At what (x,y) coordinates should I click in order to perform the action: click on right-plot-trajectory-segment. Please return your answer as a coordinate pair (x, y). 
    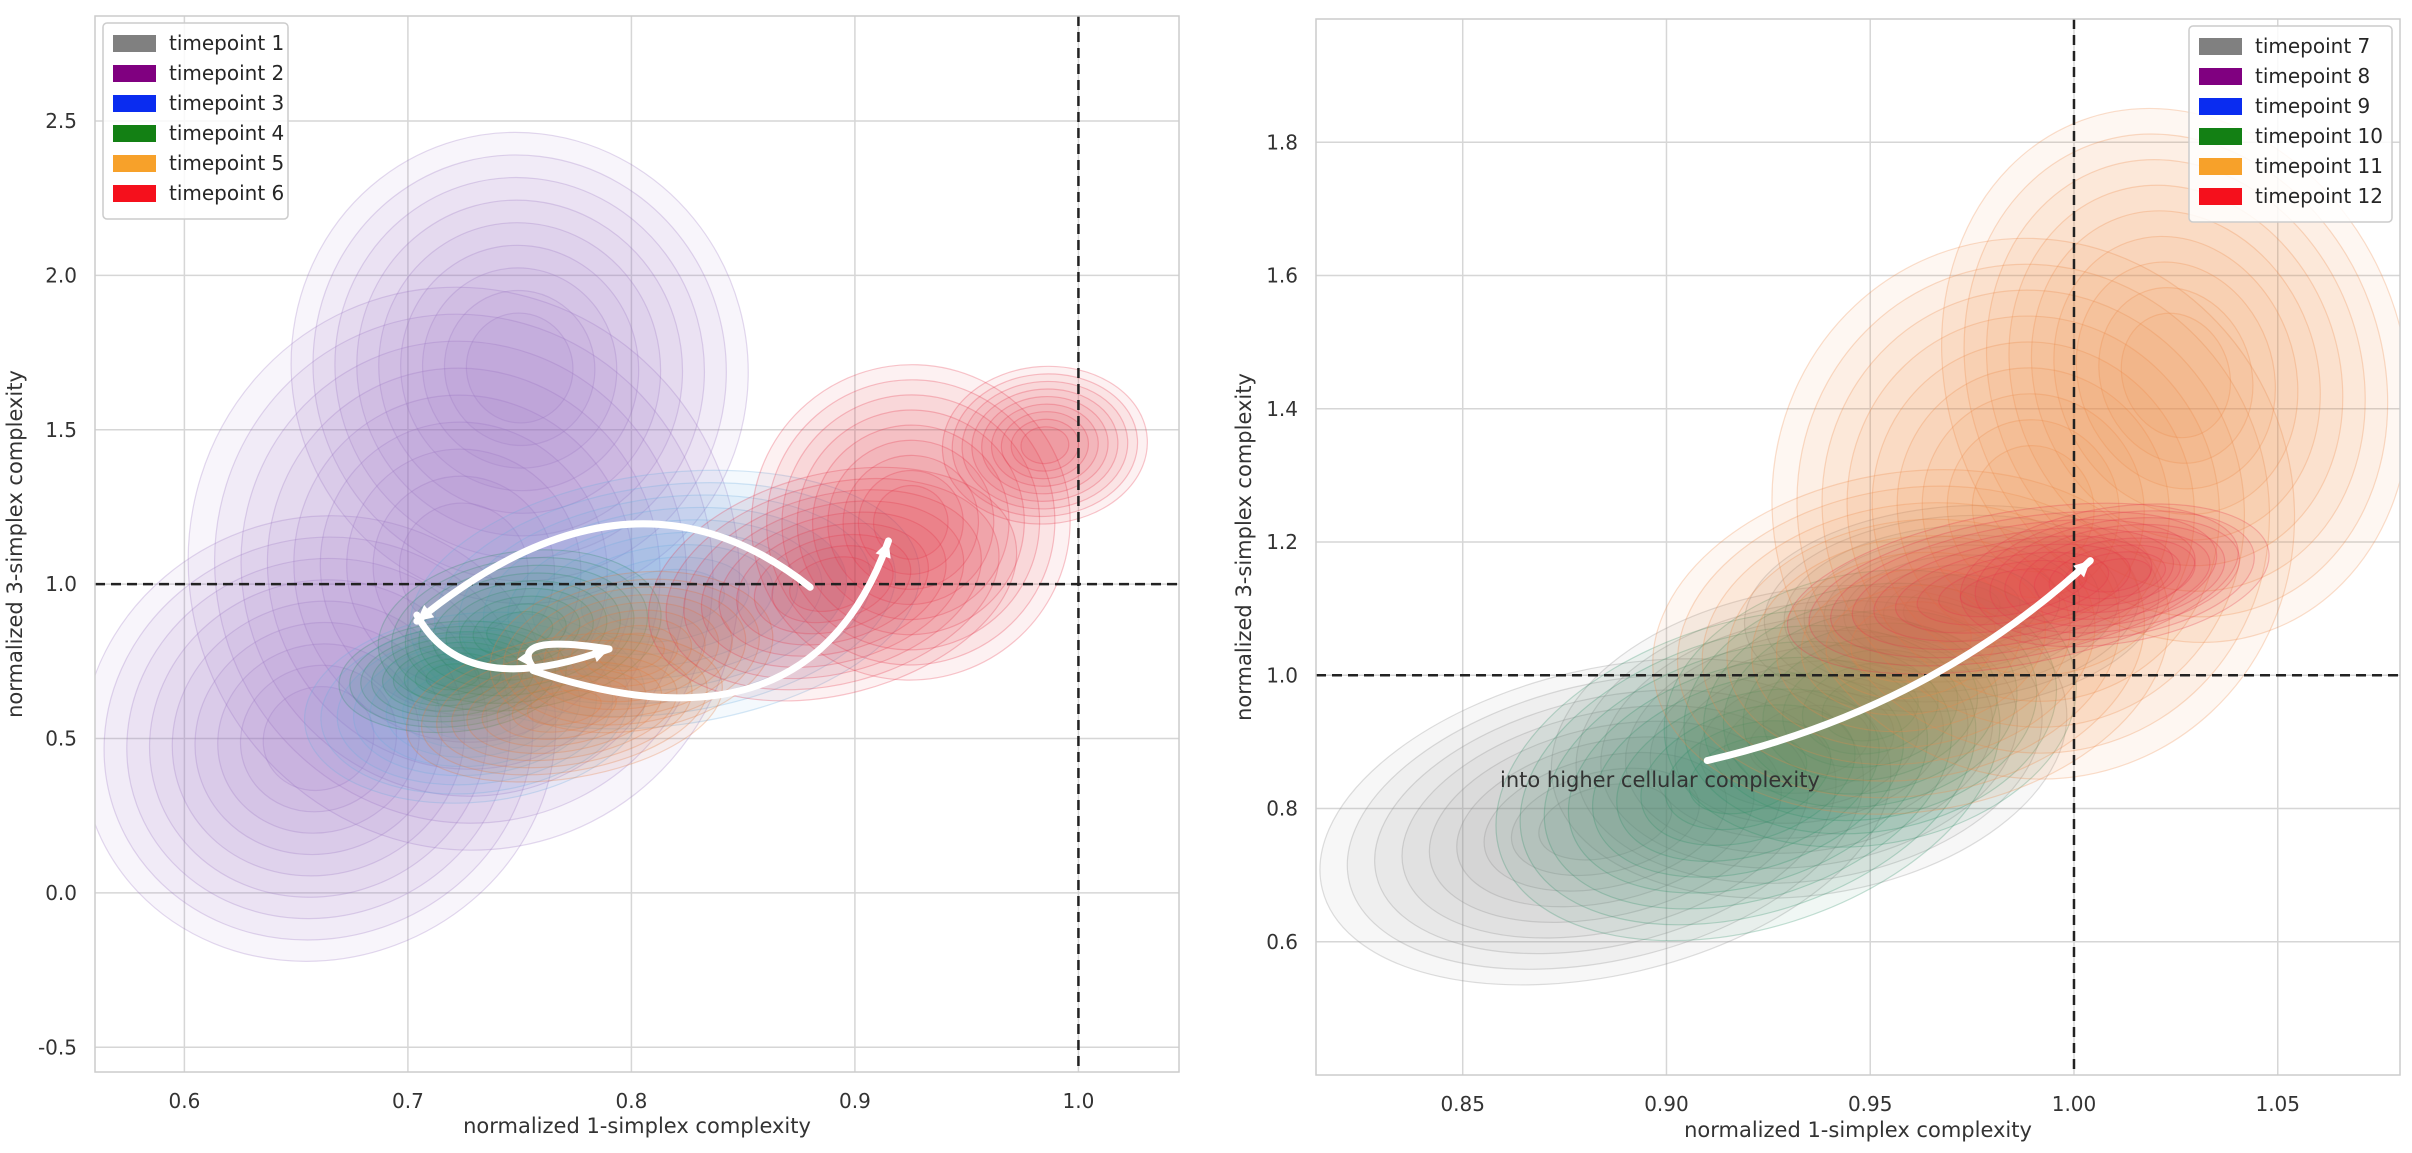
    Looking at the image, I should click on (1898, 661).